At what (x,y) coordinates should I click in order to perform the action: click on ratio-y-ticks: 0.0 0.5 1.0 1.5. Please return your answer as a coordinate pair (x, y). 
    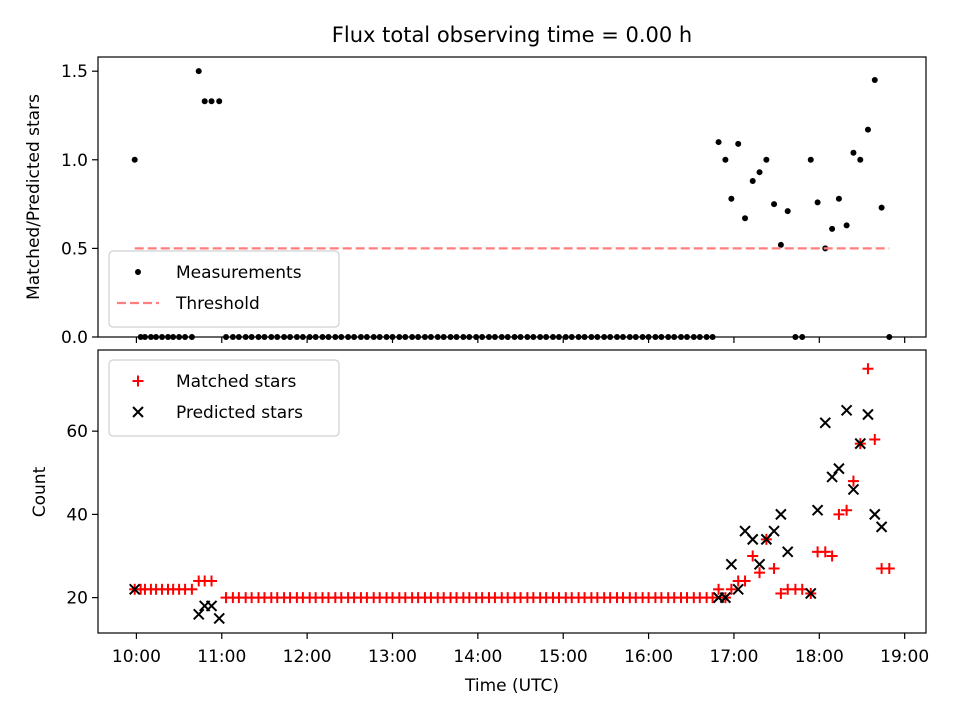
    Looking at the image, I should click on (79, 205).